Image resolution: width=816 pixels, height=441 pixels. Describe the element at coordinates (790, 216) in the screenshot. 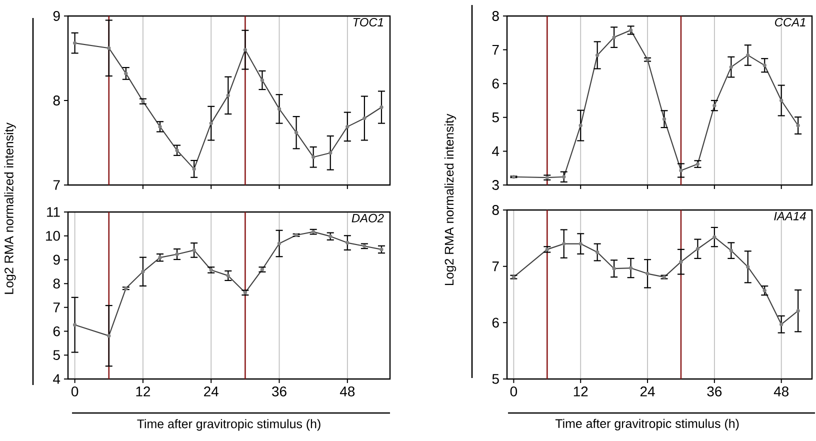

I see `chart-title: IAA14` at that location.